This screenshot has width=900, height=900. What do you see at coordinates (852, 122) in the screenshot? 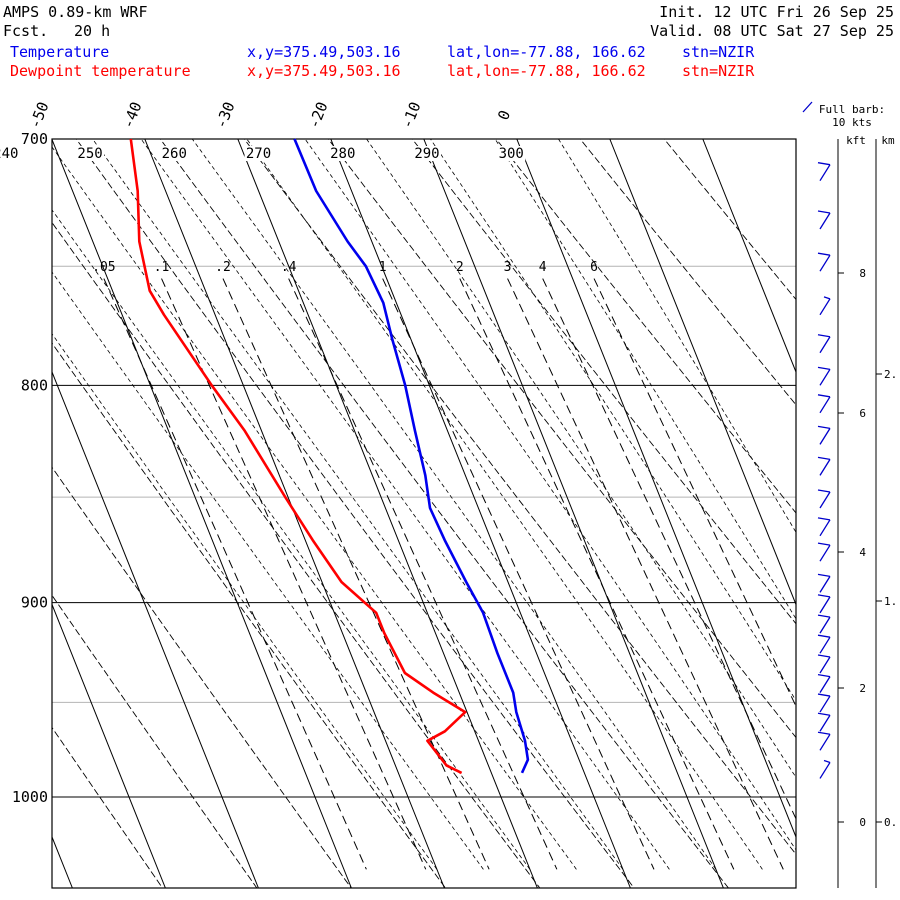
I see `barb-legend-line2: 10 kts` at bounding box center [852, 122].